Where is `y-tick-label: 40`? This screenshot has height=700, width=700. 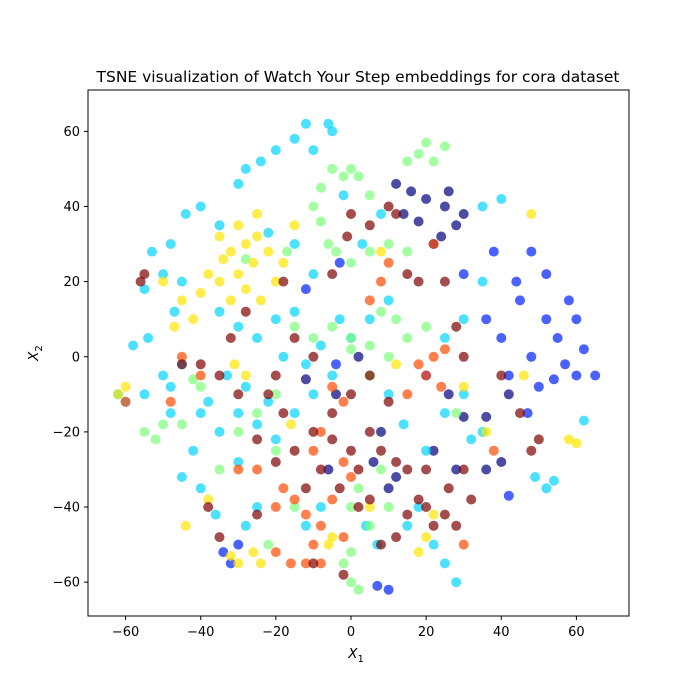
y-tick-label: 40 is located at coordinates (71, 207).